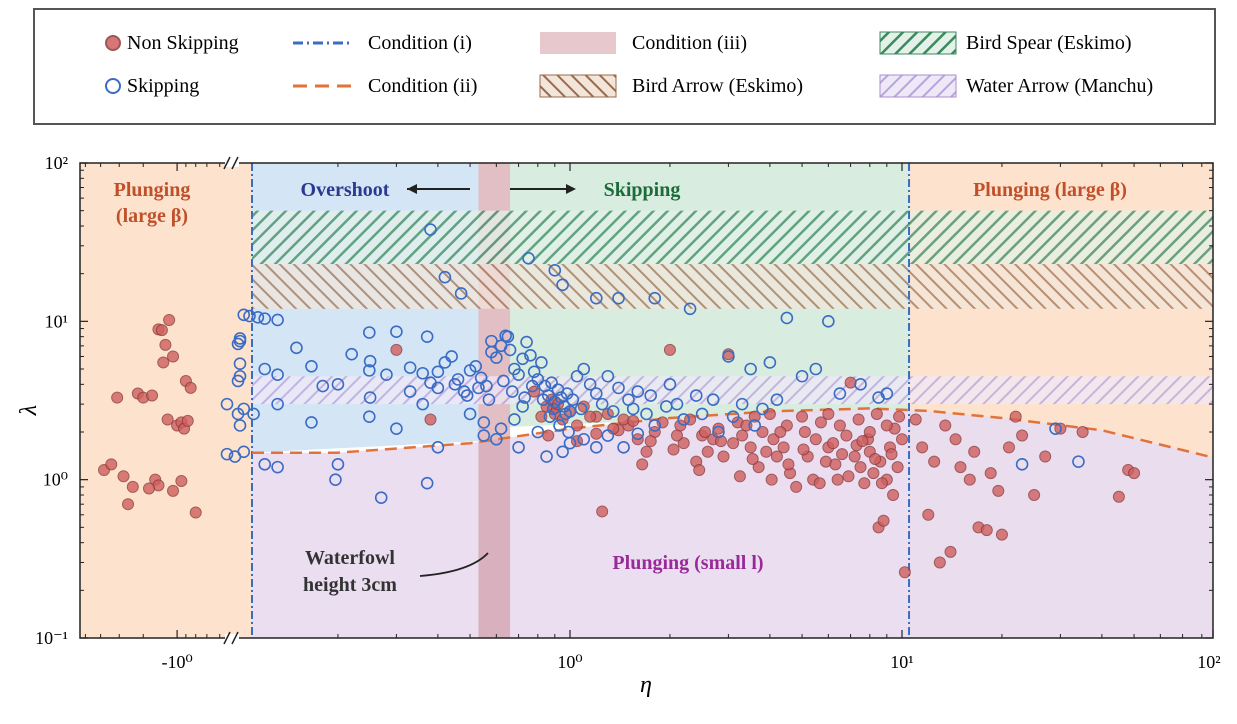  I want to click on legend-skipping-label: Skipping, so click(163, 86).